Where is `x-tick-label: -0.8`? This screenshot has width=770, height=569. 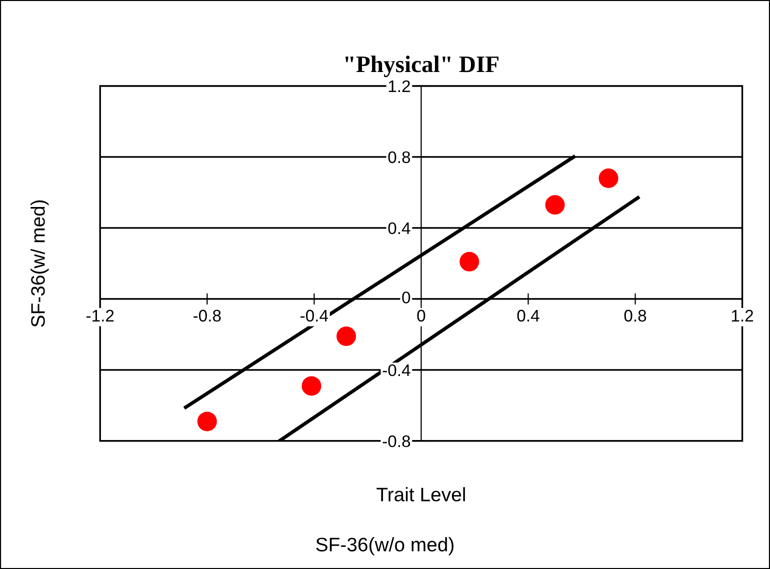 x-tick-label: -0.8 is located at coordinates (207, 316).